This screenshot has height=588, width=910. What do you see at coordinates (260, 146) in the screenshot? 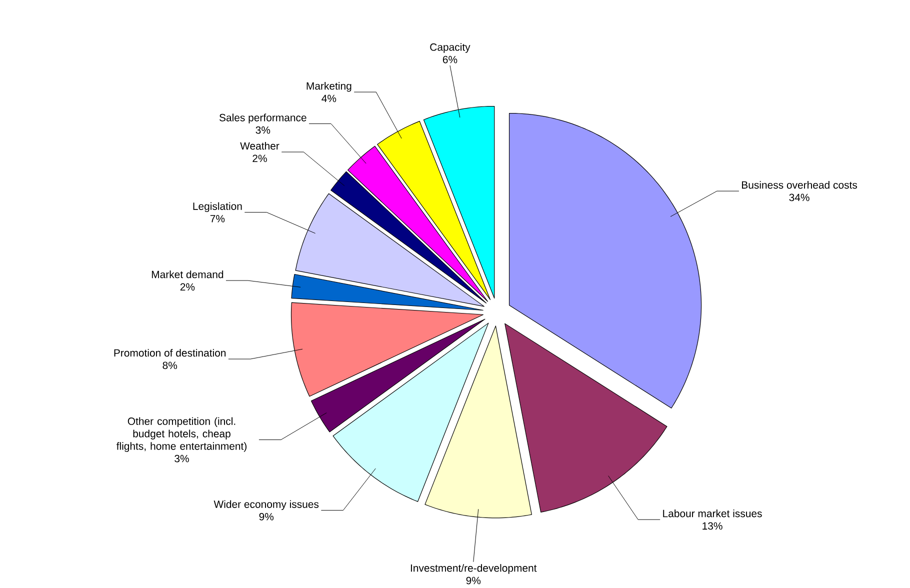
I see `slice-label: Weather` at bounding box center [260, 146].